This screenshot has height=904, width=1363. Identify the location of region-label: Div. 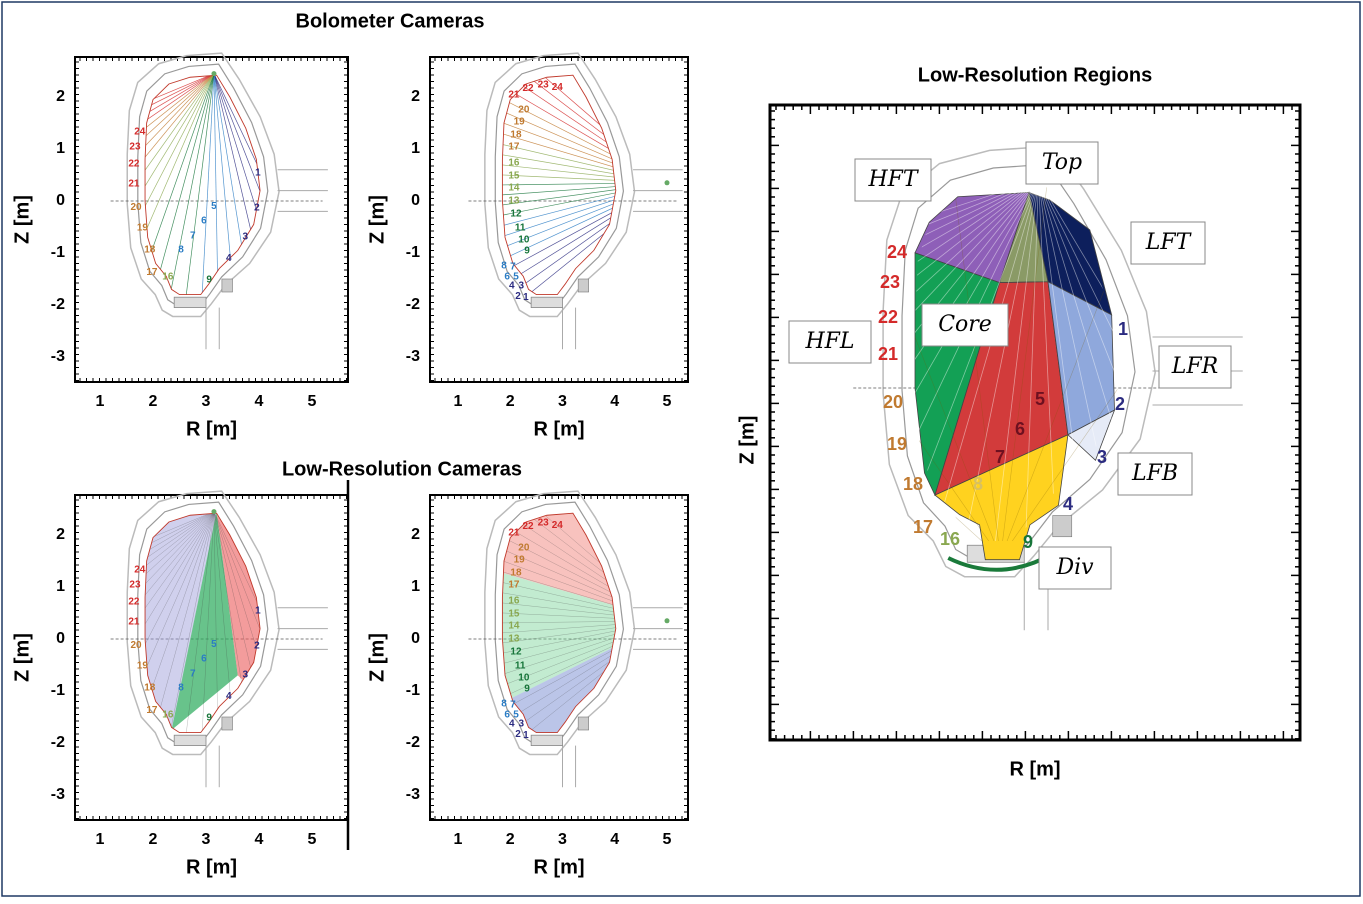
(1074, 567).